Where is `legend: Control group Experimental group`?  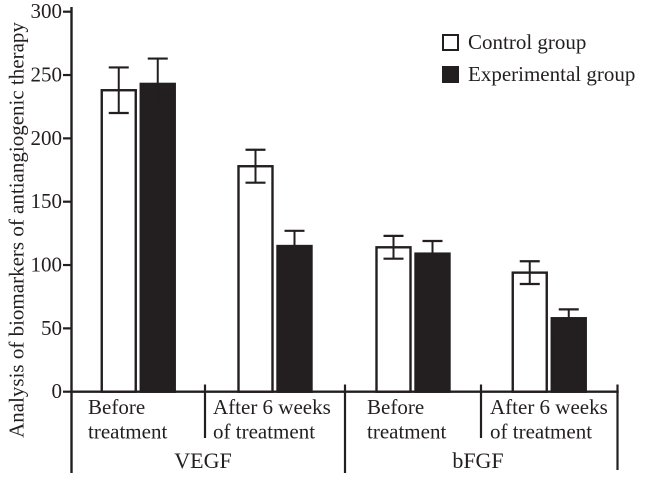
legend: Control group Experimental group is located at coordinates (538, 62).